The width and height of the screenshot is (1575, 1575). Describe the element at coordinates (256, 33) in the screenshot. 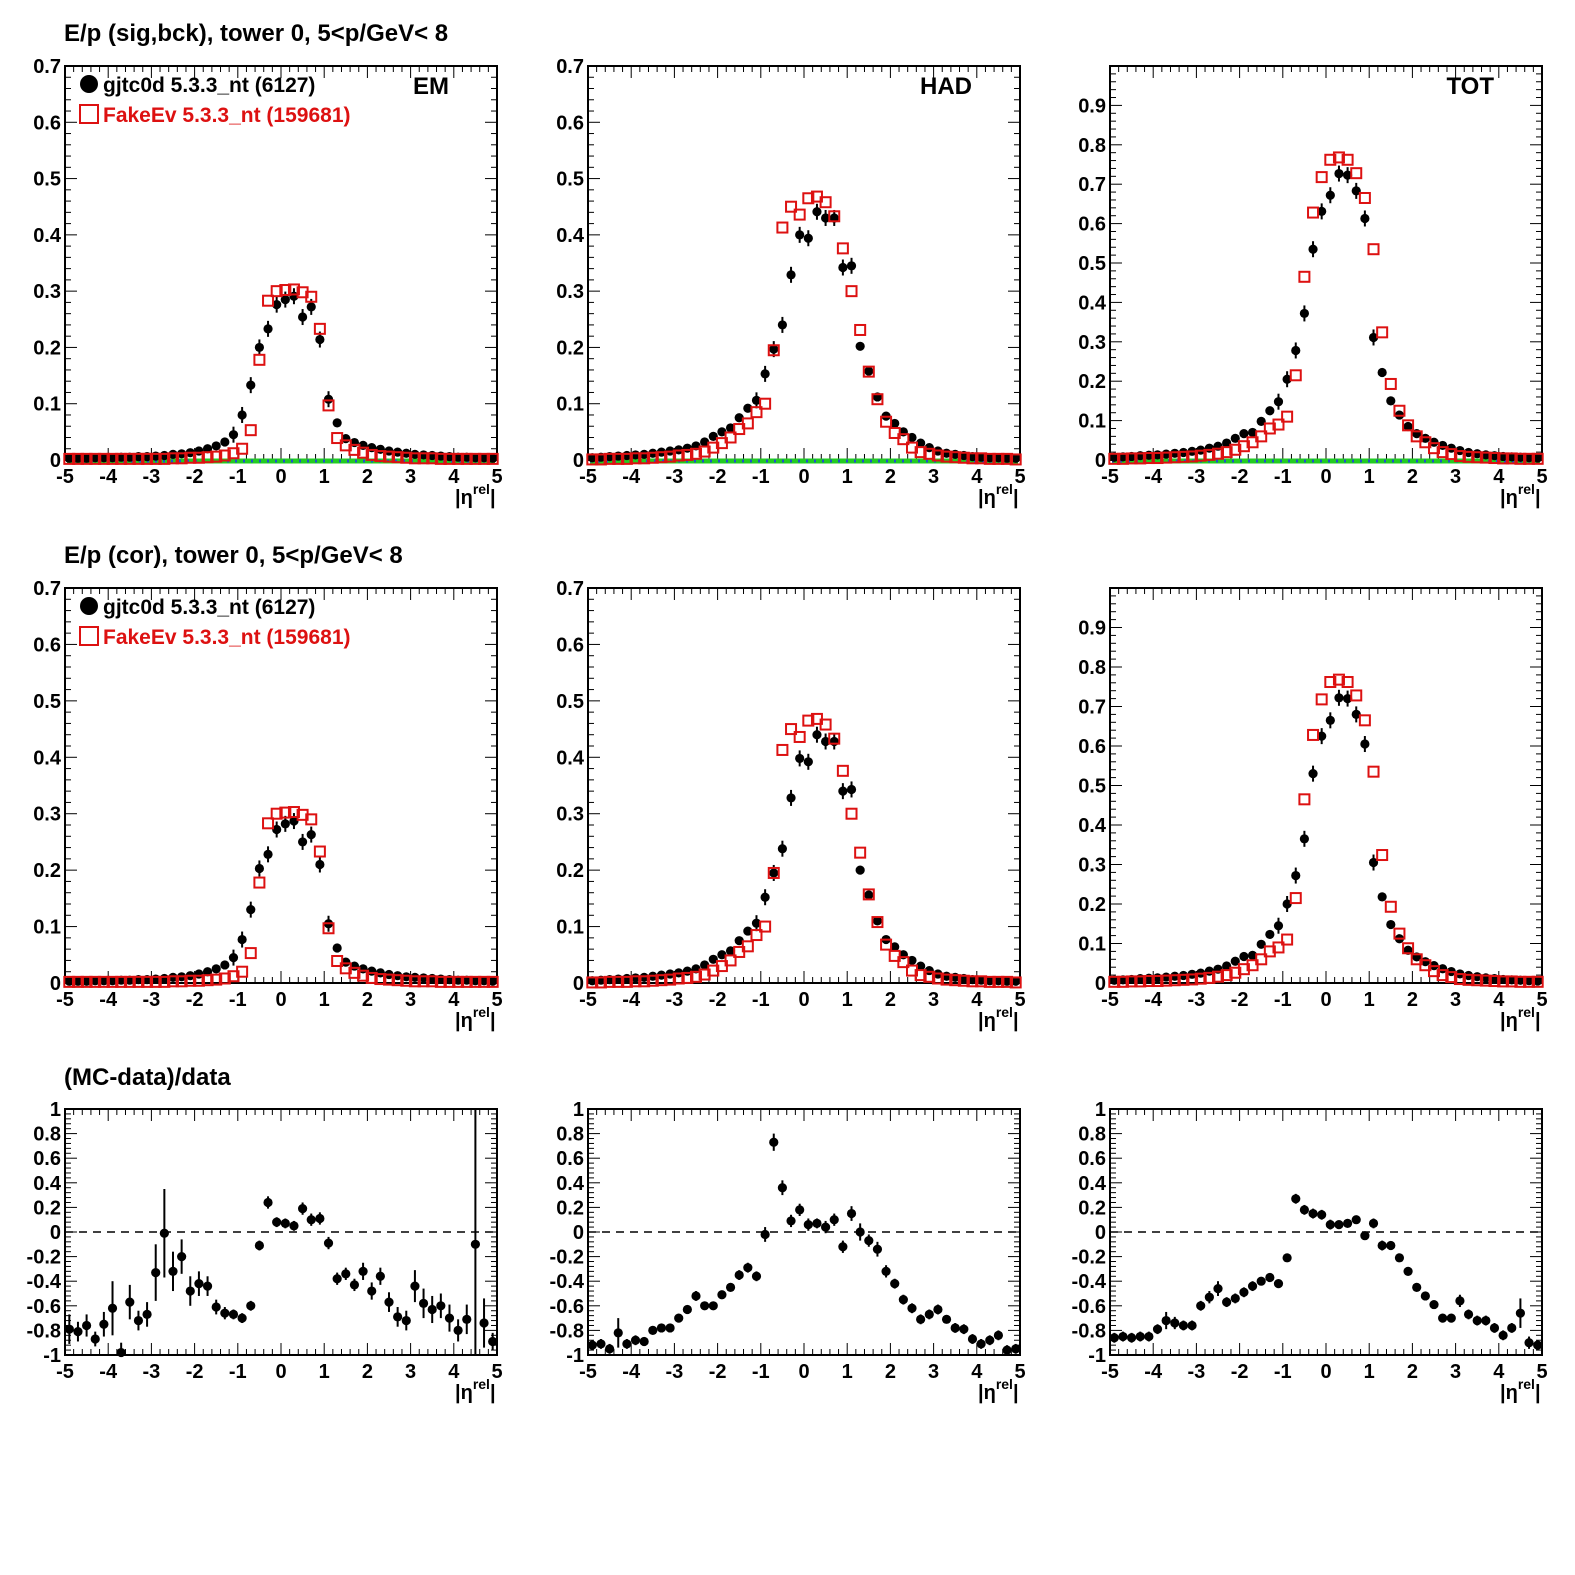

I see `row-title-top: E/p (sig,bck), tower 0, 5<p/GeV< 8` at that location.